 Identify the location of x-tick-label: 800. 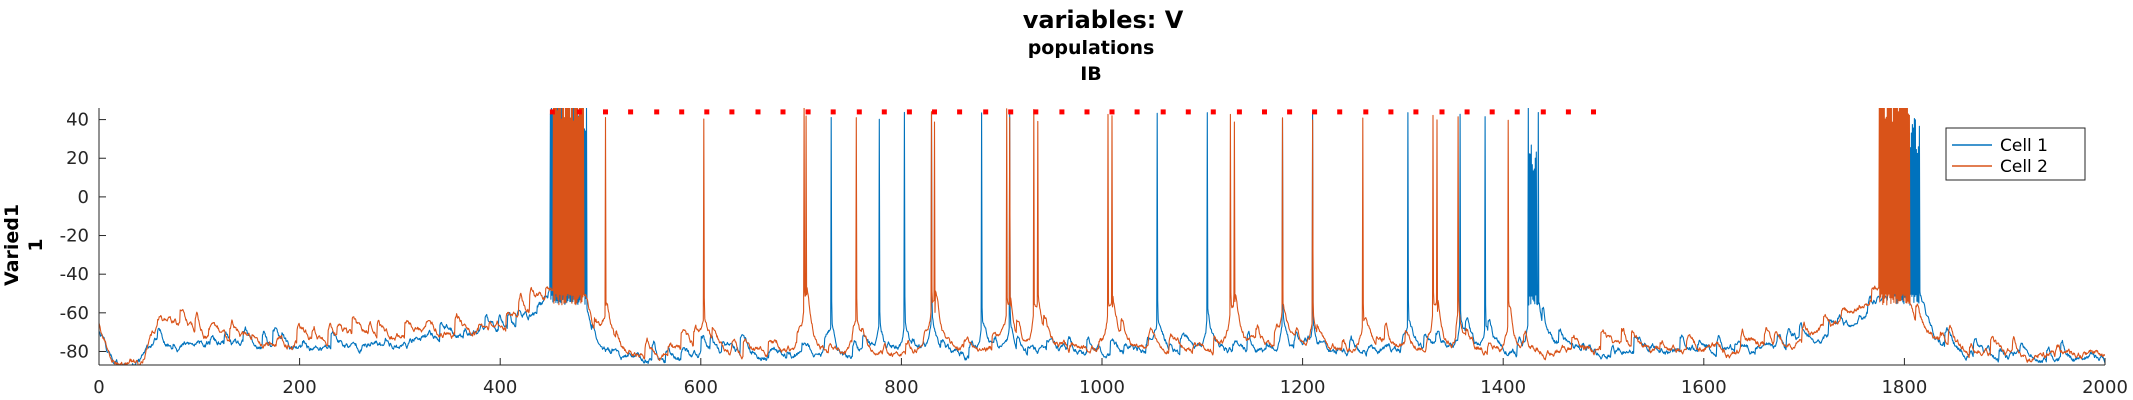
(901, 387).